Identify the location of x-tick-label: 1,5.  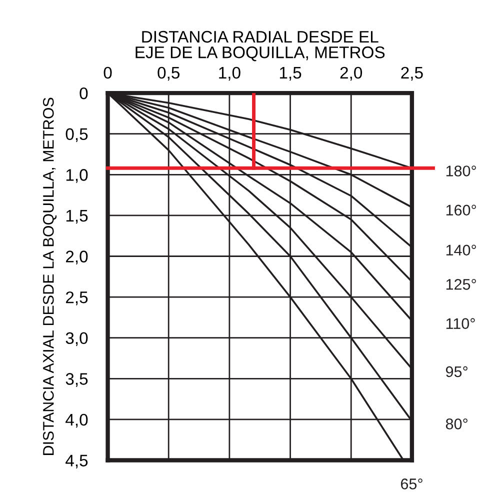
(291, 74).